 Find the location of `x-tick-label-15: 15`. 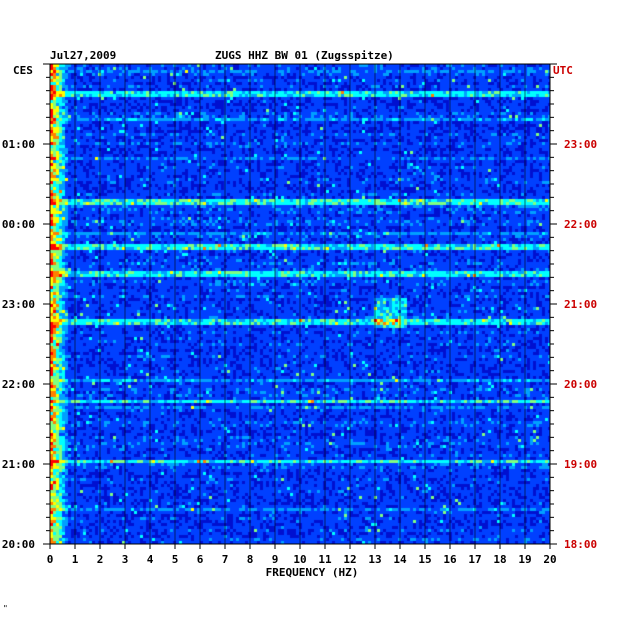

x-tick-label-15: 15 is located at coordinates (424, 559).